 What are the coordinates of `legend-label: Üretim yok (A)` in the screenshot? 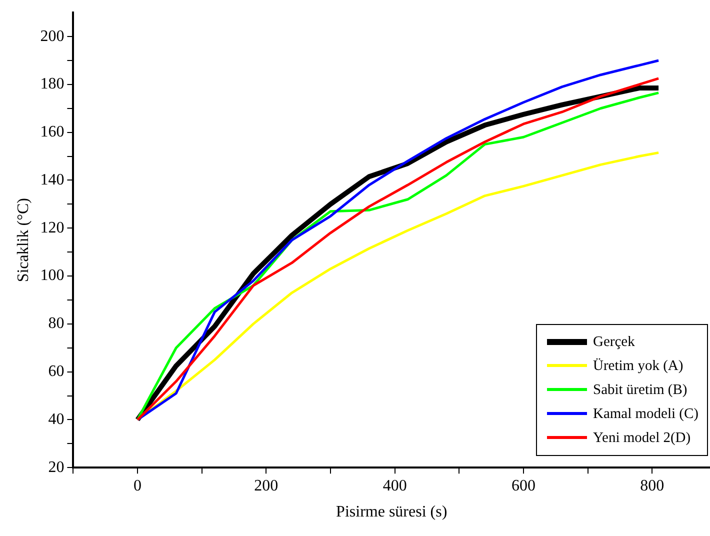 It's located at (638, 366).